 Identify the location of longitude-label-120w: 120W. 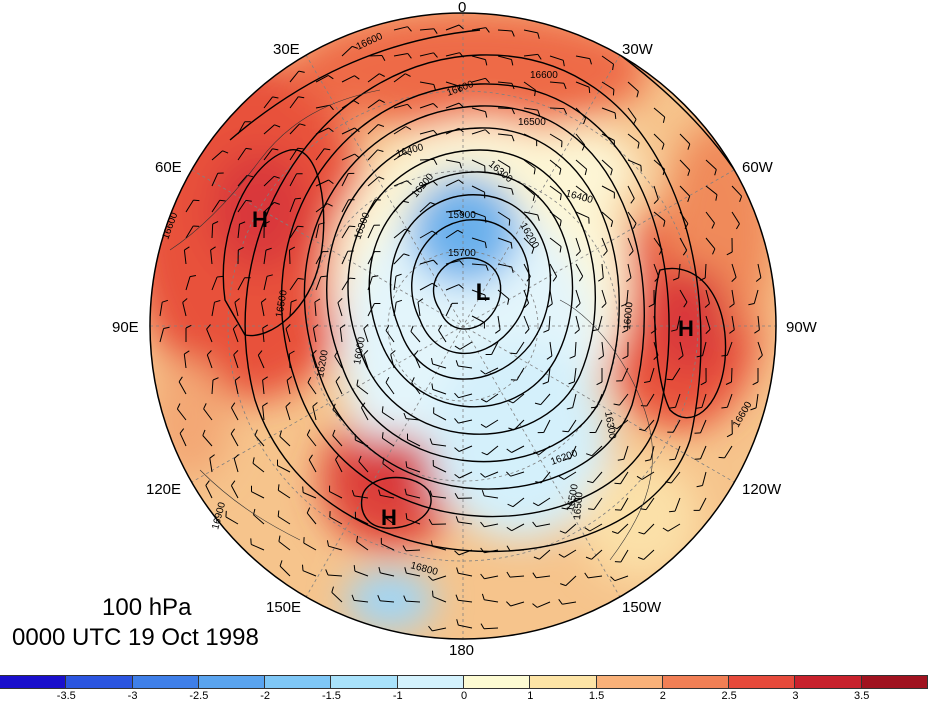
(762, 489).